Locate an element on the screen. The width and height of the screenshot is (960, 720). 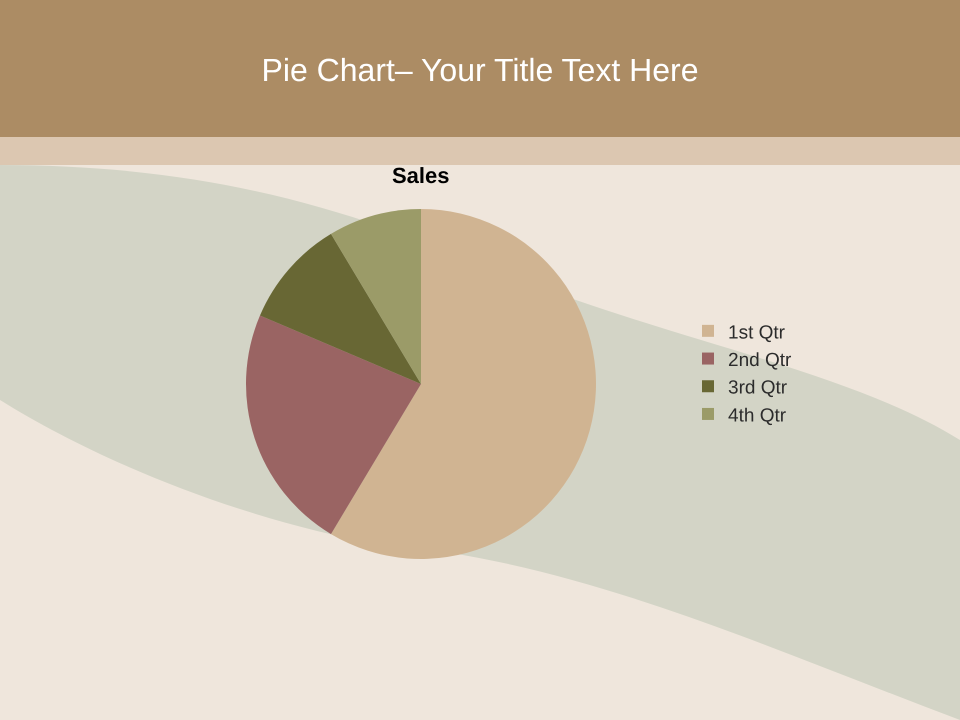
legend-label: 1st Qtr is located at coordinates (757, 333).